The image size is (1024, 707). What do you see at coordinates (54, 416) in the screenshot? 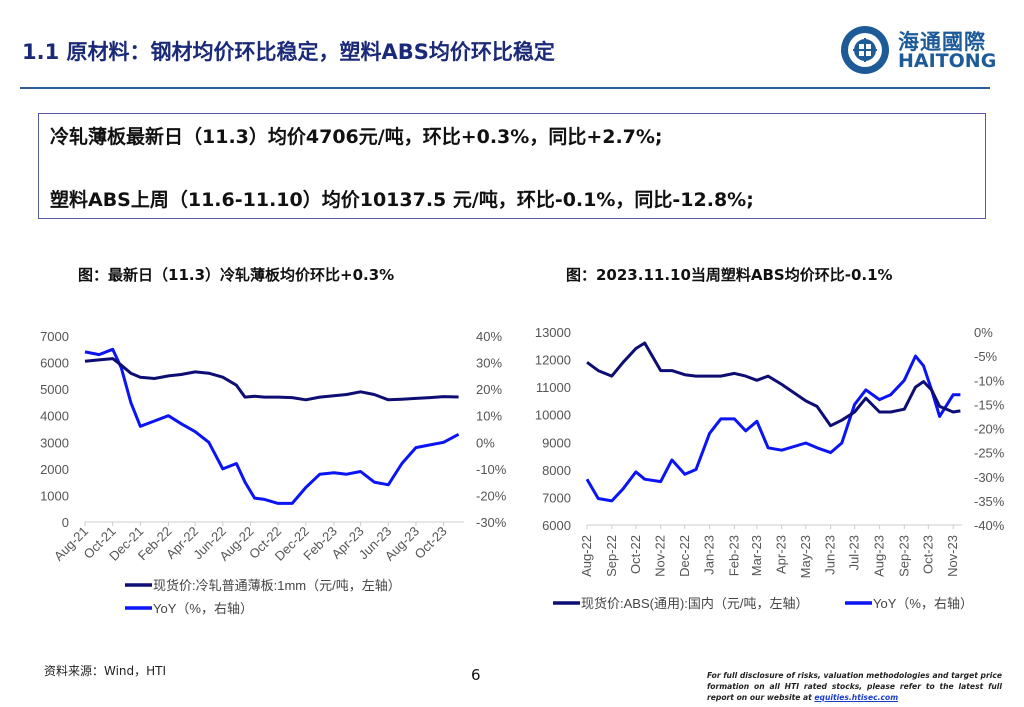
I see `y-tick-label: 4000` at bounding box center [54, 416].